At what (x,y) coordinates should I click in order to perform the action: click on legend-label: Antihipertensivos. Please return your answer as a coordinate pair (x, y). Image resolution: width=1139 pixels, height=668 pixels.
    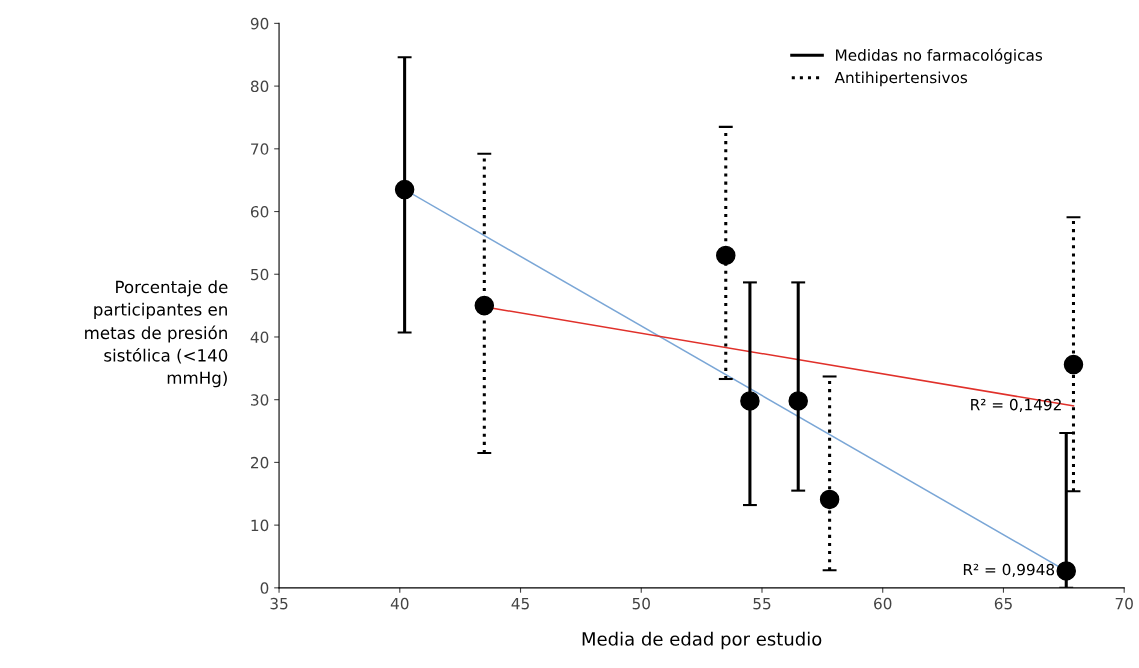
    Looking at the image, I should click on (901, 79).